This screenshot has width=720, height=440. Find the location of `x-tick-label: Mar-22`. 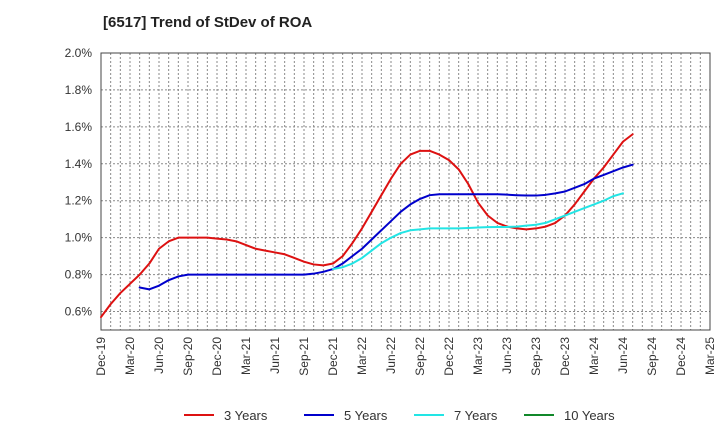

x-tick-label: Mar-22 is located at coordinates (362, 356).